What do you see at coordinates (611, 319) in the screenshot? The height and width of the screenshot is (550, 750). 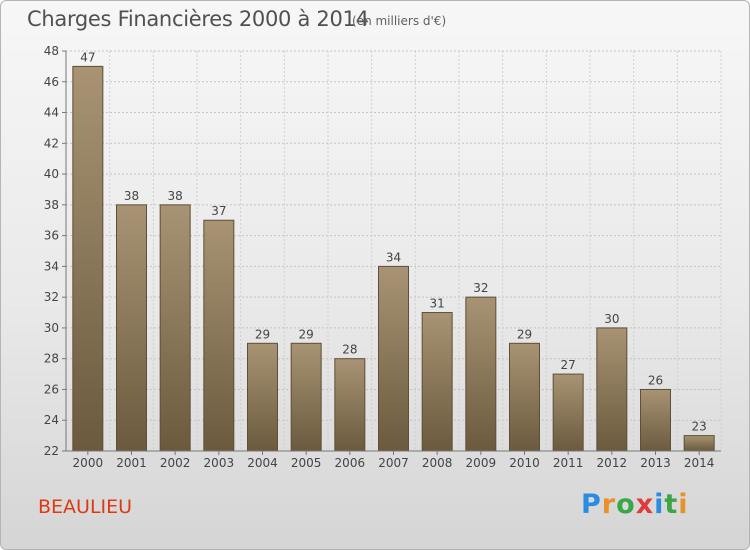 I see `bar-value-label: 30` at bounding box center [611, 319].